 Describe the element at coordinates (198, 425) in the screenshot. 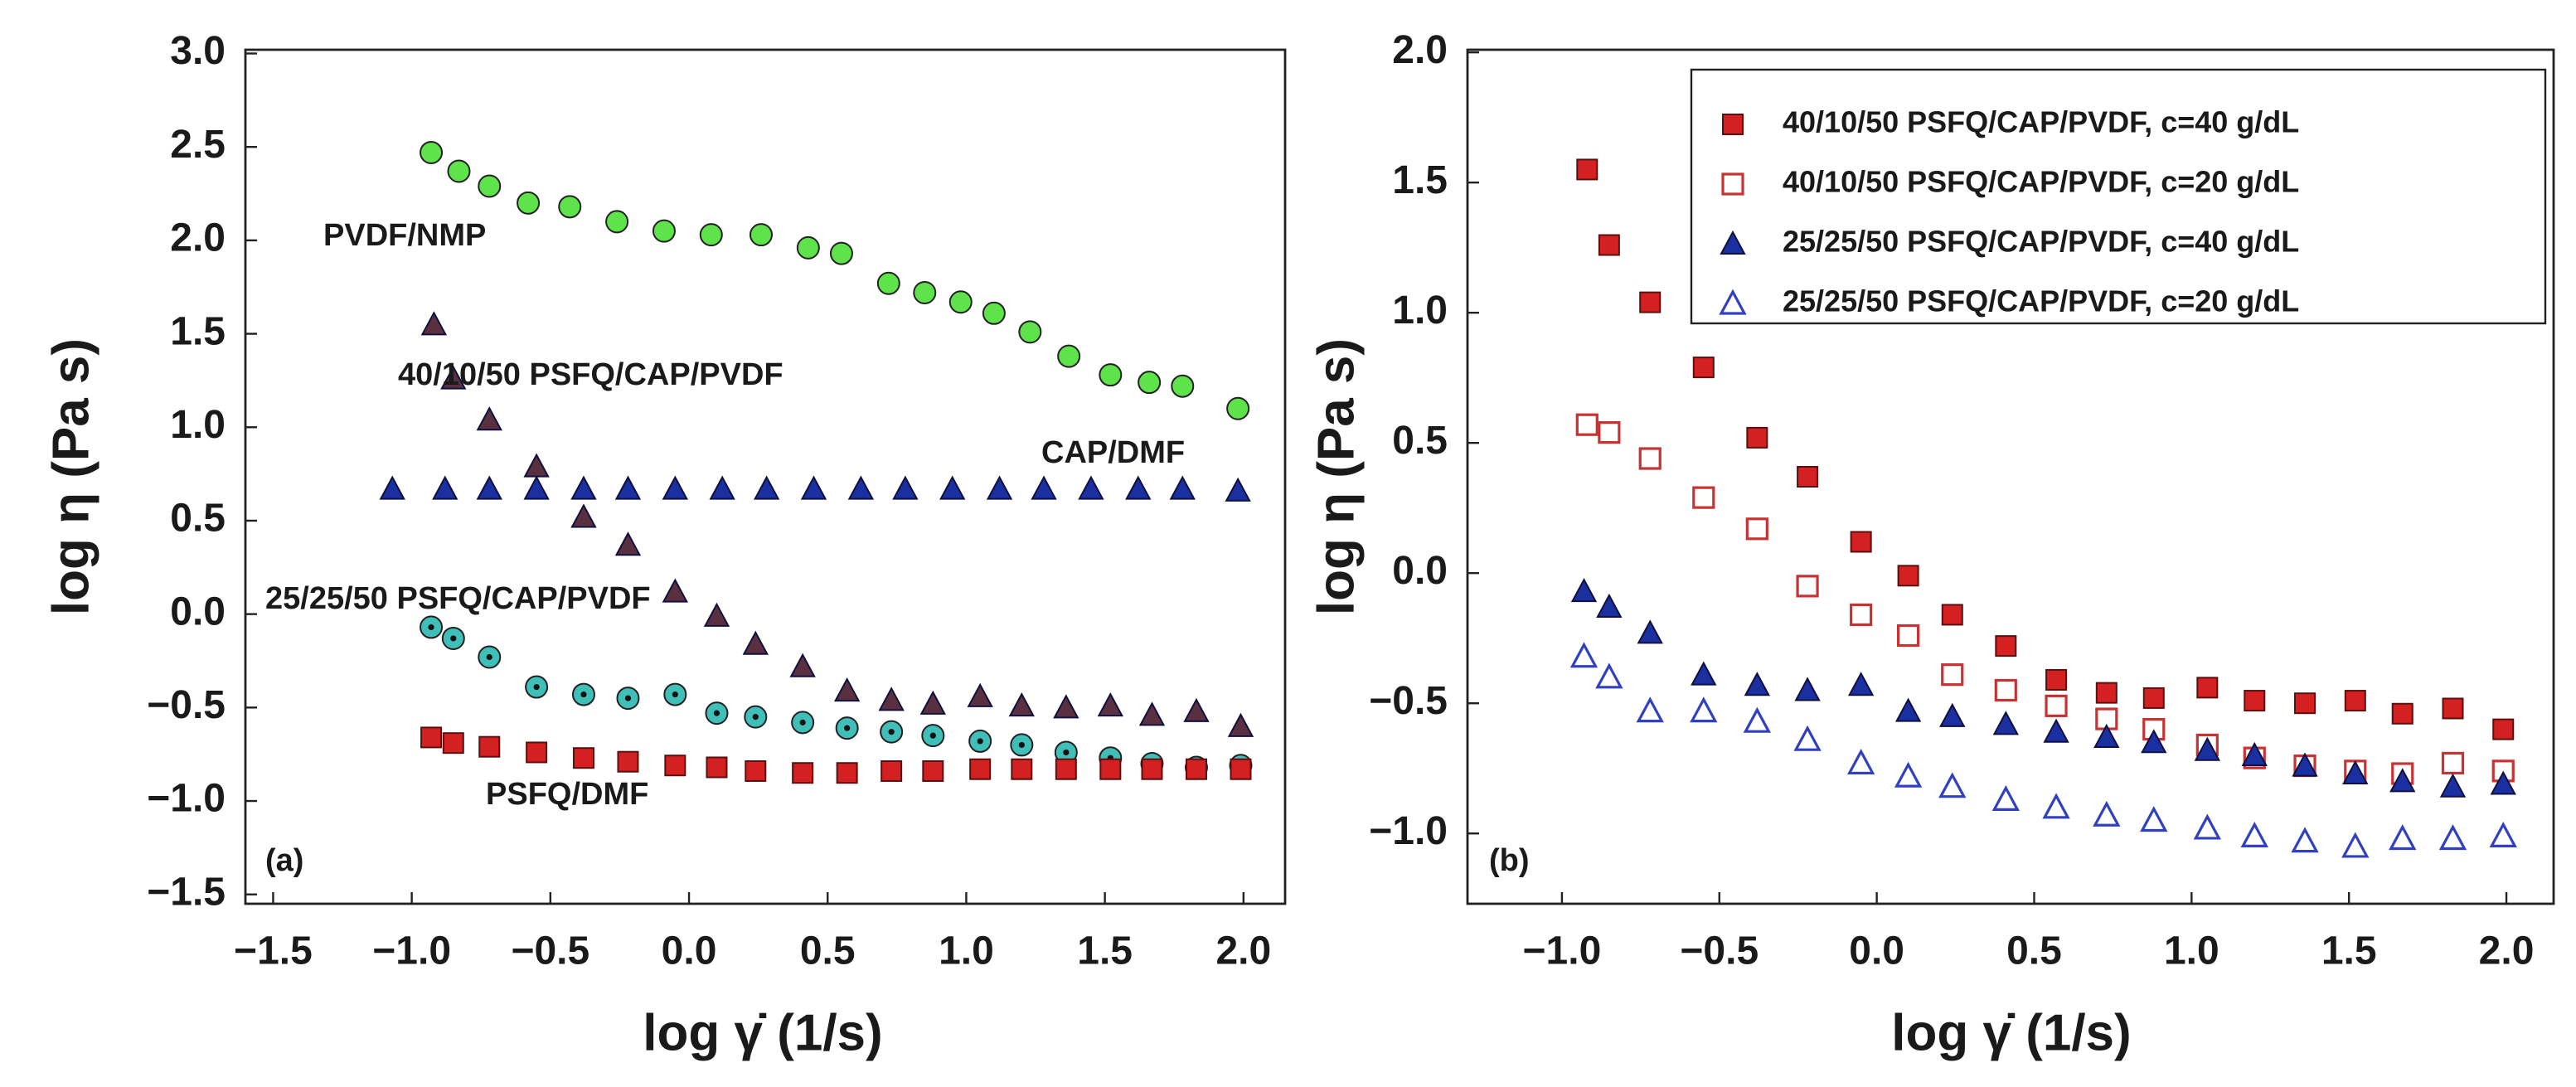

I see `y-tick-label: 1.0` at that location.